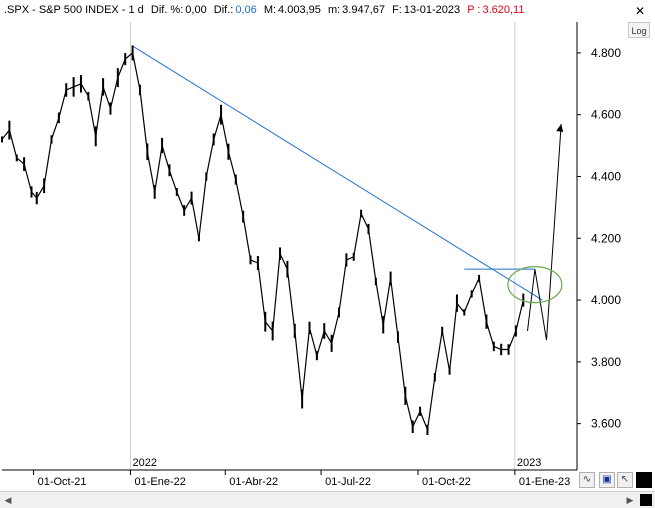 This screenshot has height=508, width=655. What do you see at coordinates (535, 285) in the screenshot?
I see `highlight-ellipse` at bounding box center [535, 285].